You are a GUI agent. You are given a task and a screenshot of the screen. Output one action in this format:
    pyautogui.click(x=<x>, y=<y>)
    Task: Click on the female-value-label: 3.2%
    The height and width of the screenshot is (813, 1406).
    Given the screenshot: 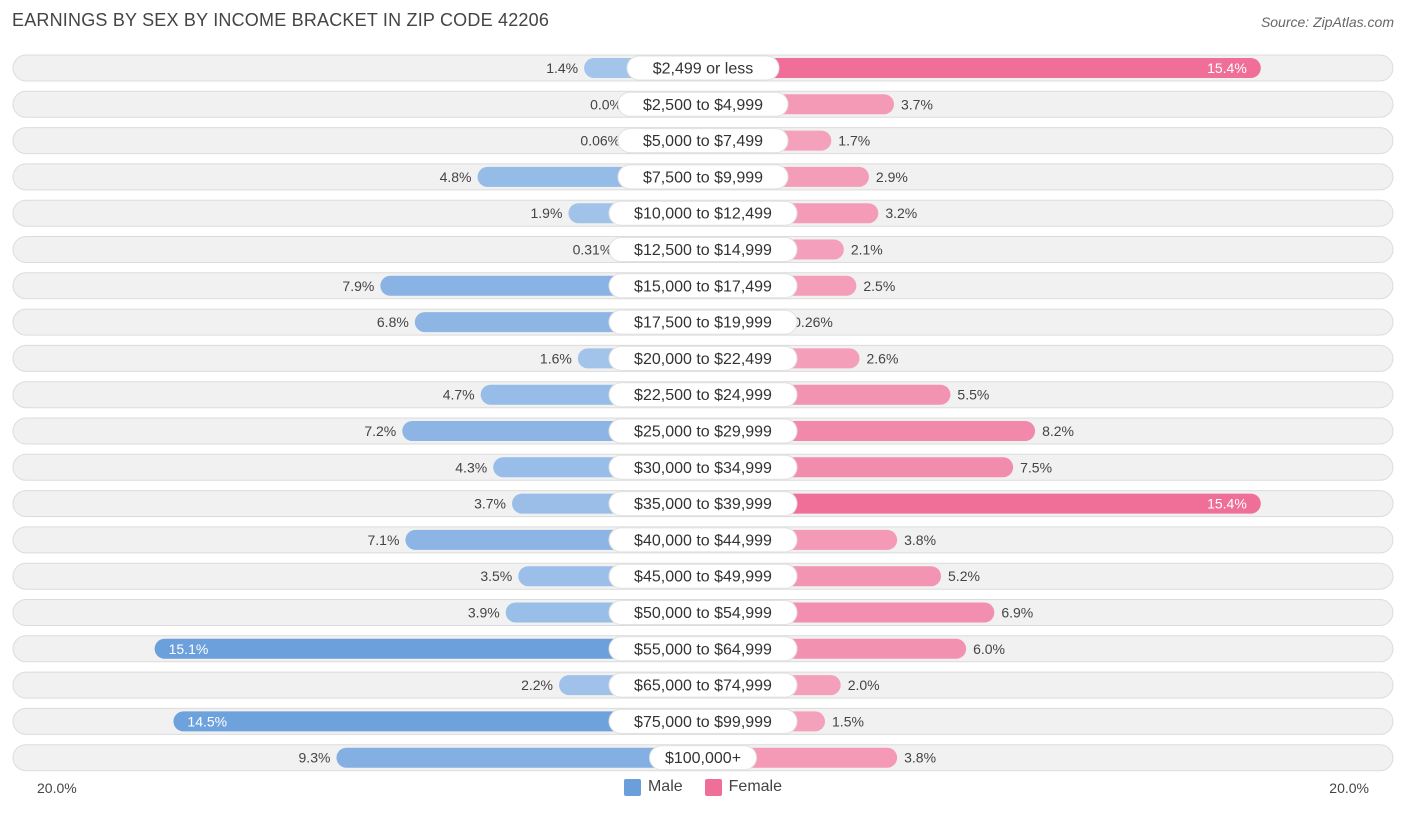 What is the action you would take?
    pyautogui.click(x=901, y=213)
    